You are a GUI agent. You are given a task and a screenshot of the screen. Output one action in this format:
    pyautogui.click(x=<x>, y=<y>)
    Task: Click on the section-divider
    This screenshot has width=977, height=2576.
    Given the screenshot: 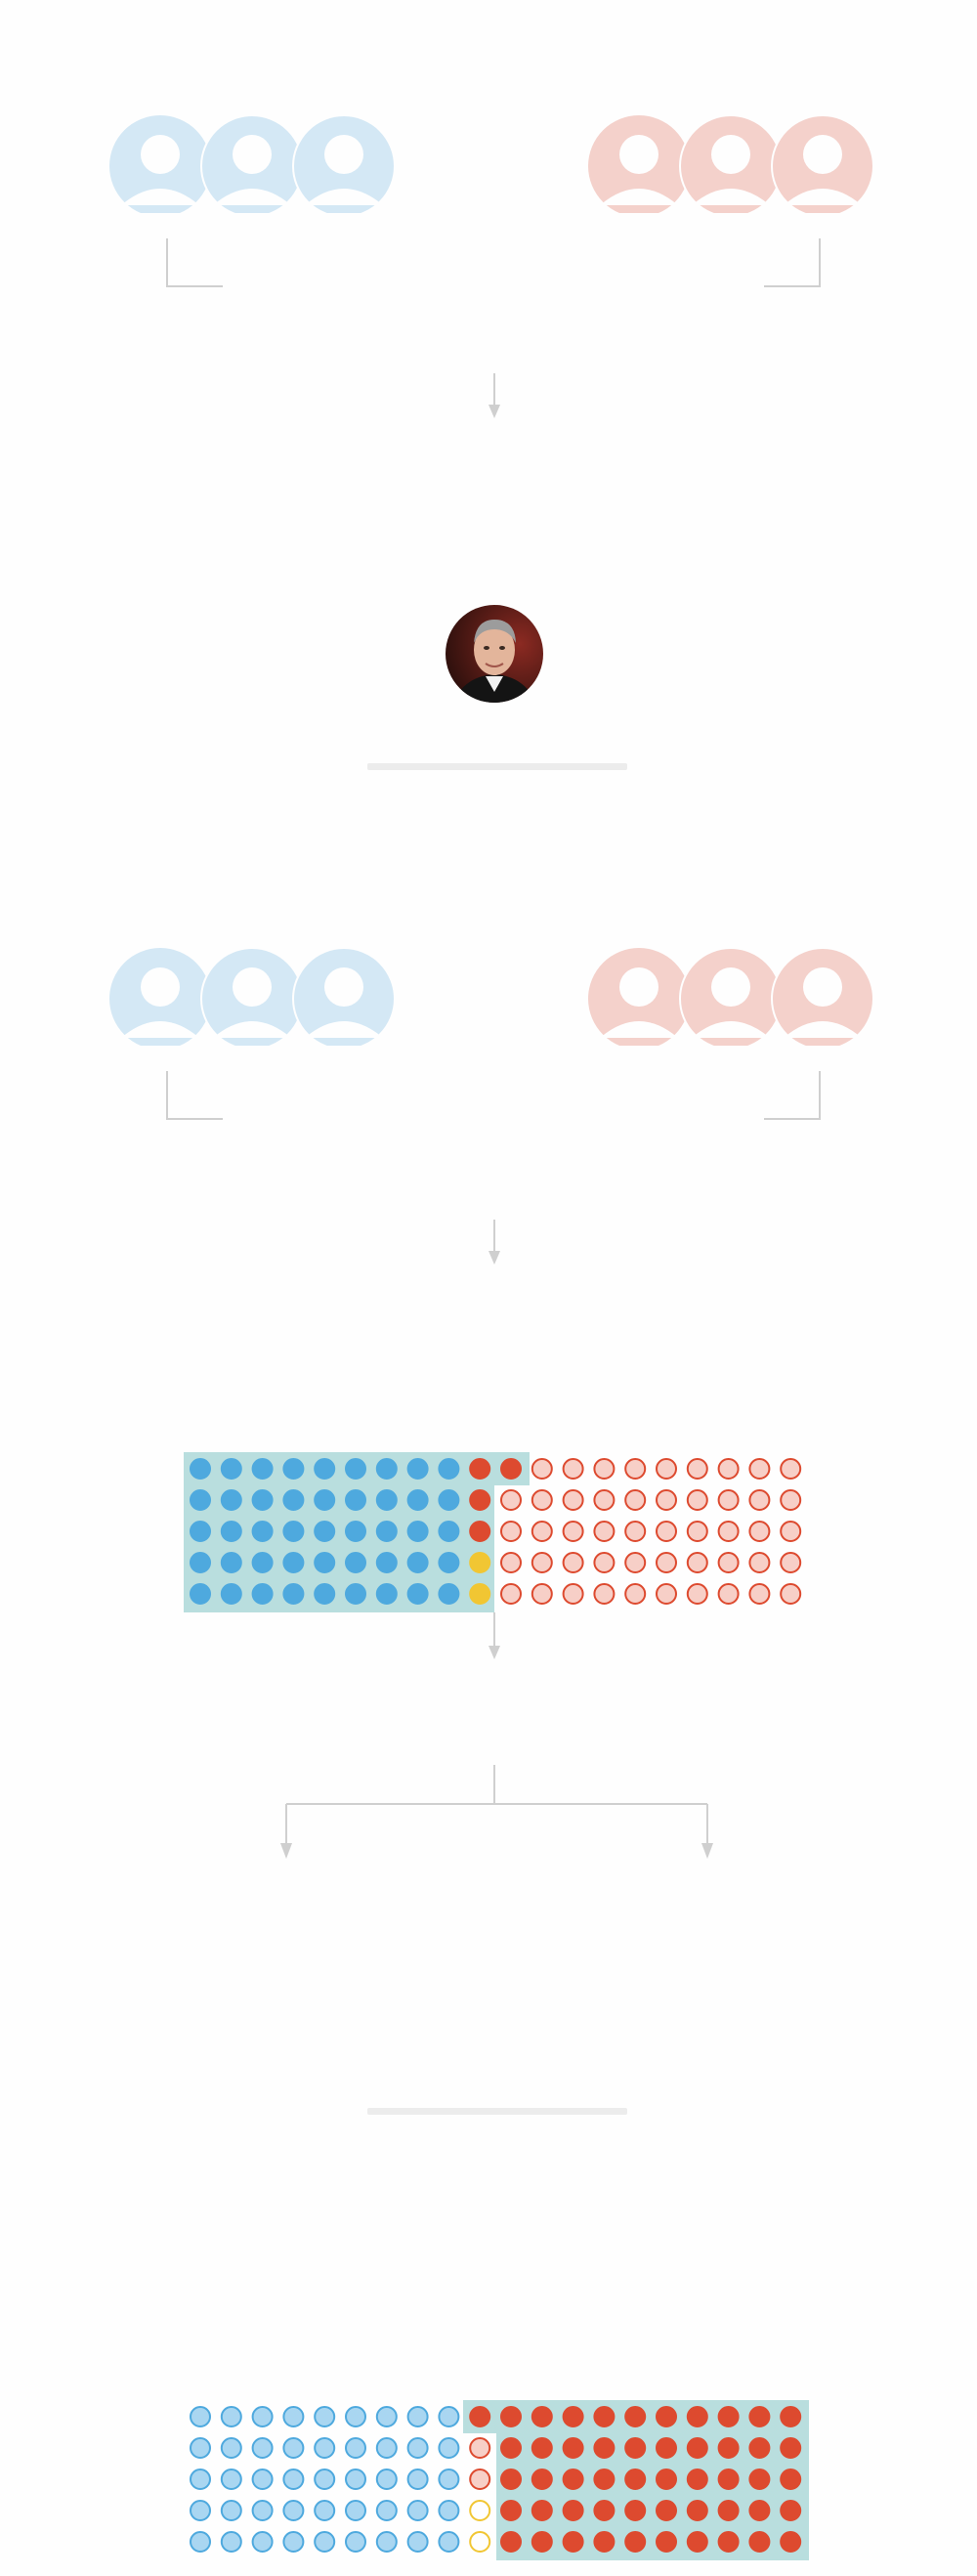 What is the action you would take?
    pyautogui.click(x=497, y=2112)
    